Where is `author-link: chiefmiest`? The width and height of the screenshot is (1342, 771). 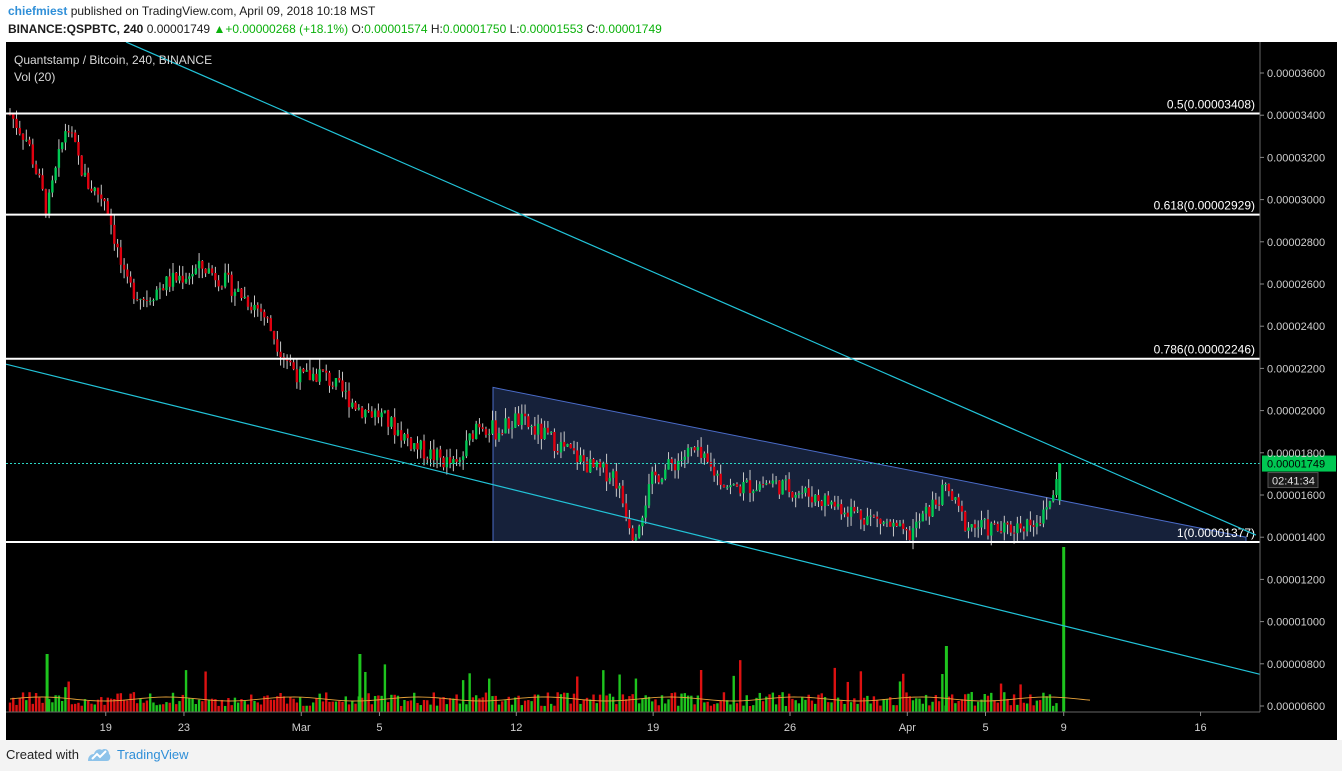
author-link: chiefmiest is located at coordinates (38, 11).